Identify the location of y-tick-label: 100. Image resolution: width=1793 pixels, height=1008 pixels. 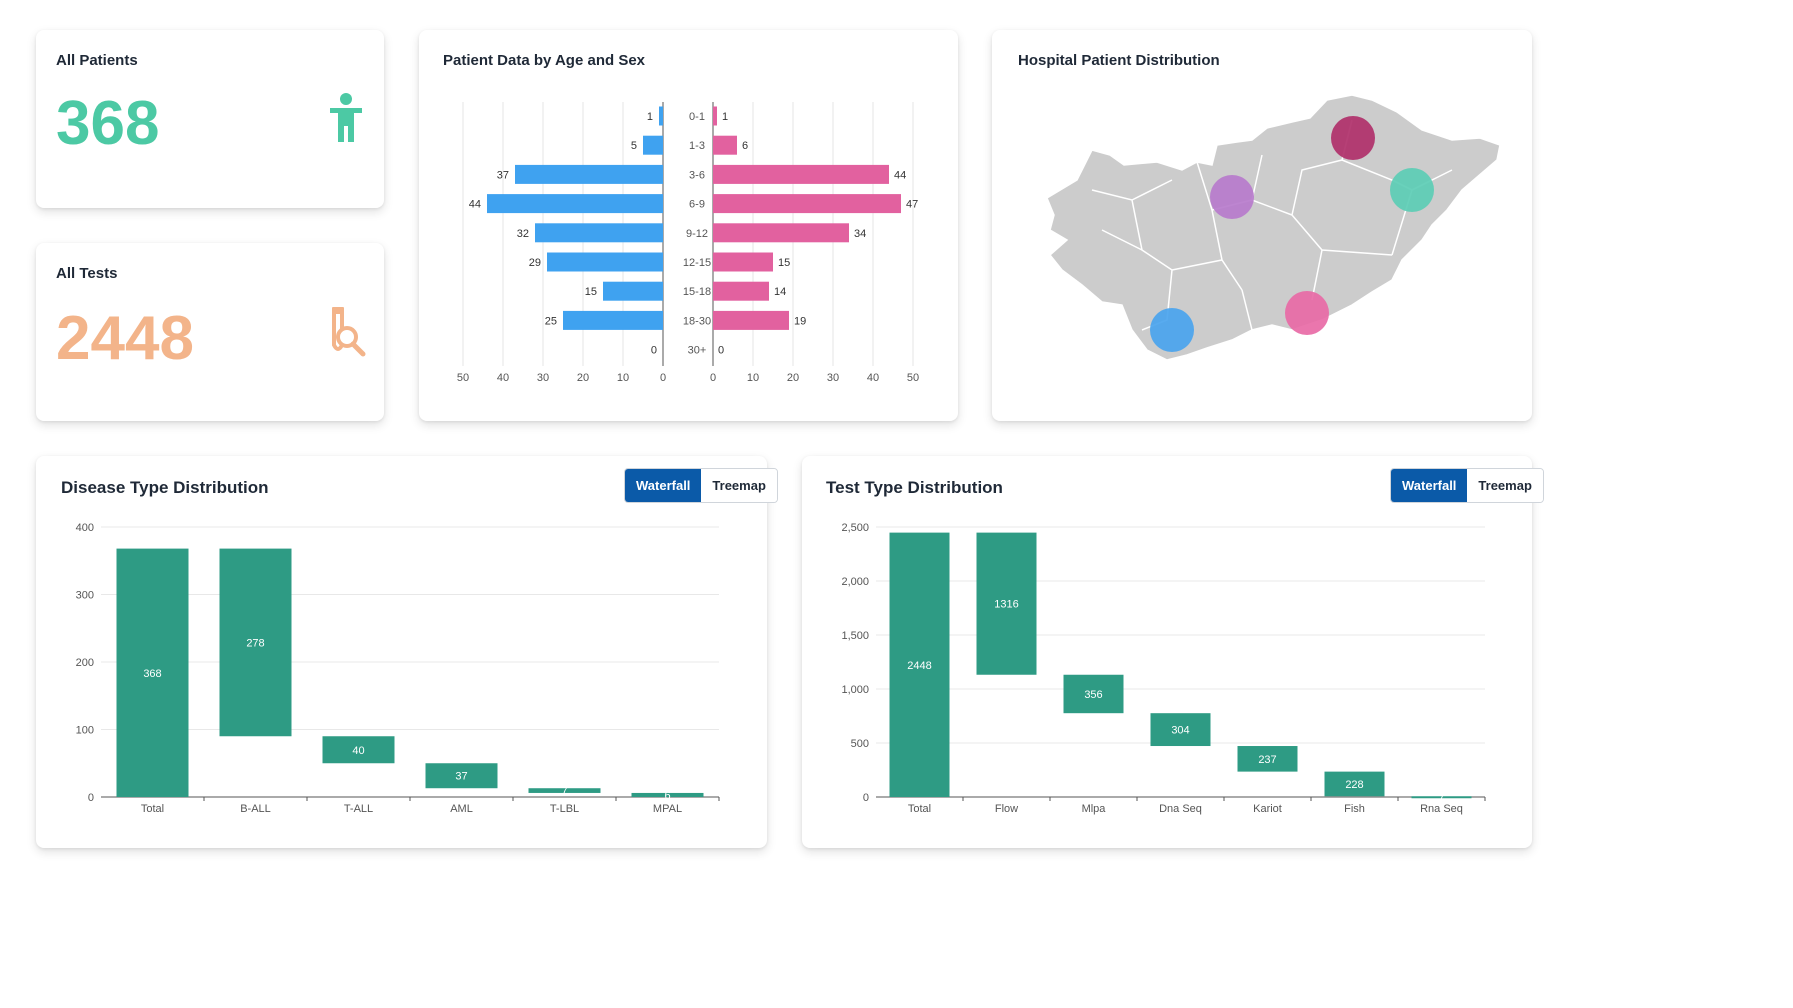
(85, 731).